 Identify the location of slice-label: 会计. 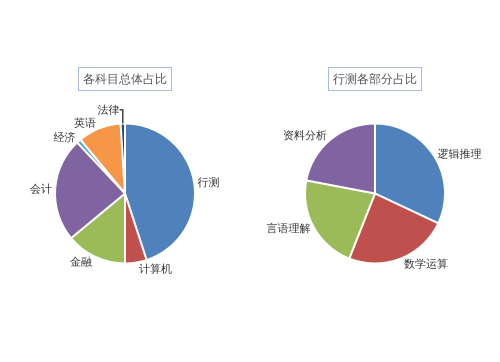
(41, 189).